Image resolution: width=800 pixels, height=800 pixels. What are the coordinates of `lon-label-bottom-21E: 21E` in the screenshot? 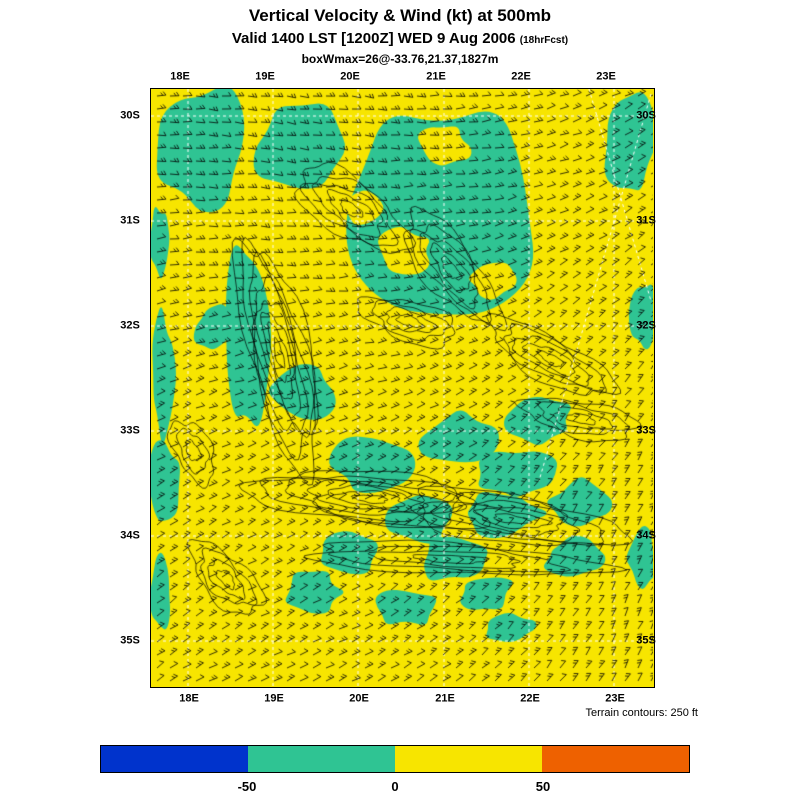 It's located at (445, 698).